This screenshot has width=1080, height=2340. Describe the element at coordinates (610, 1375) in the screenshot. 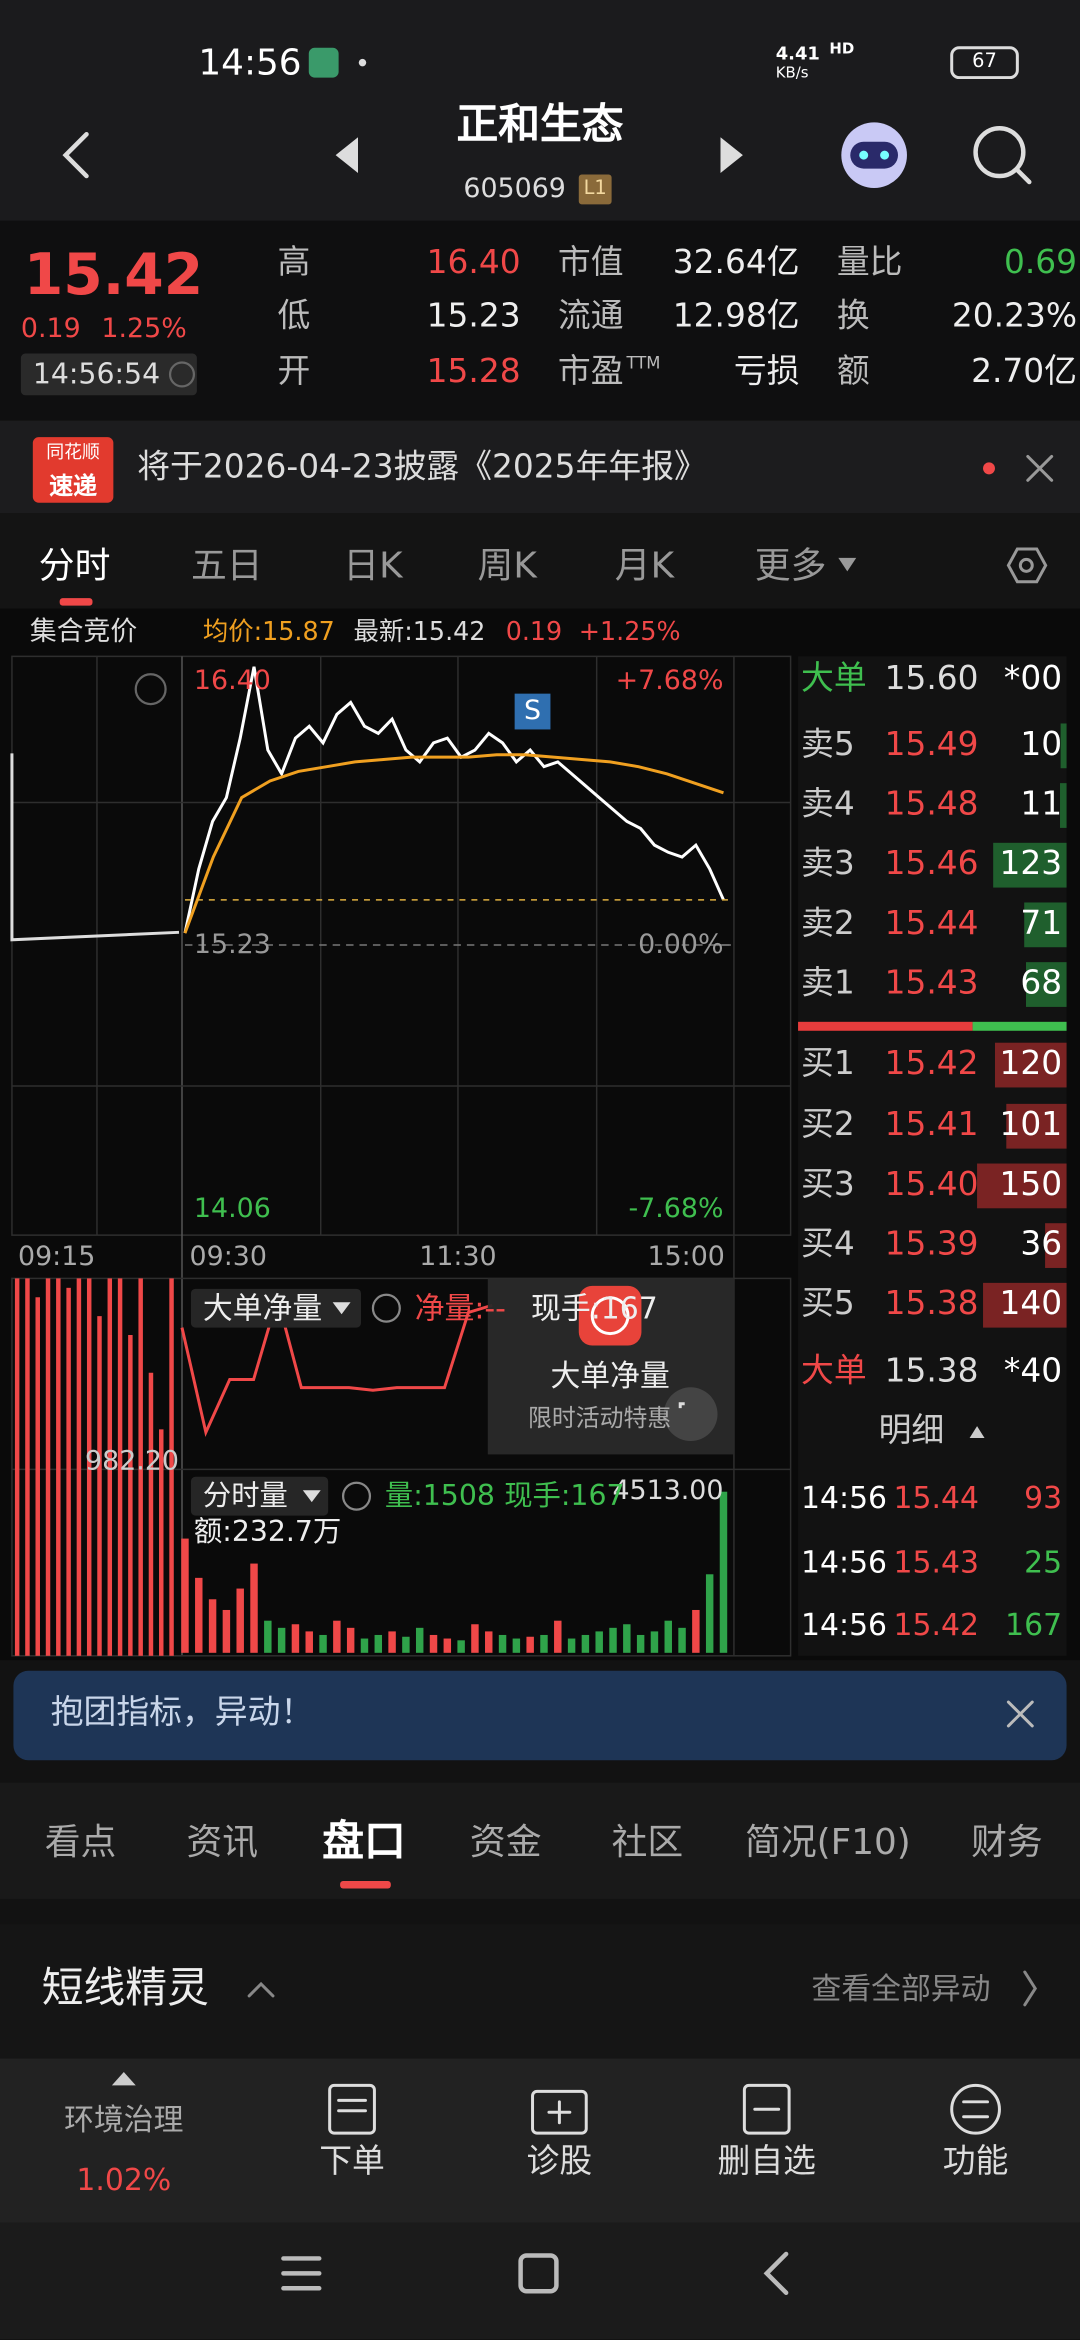

I see `popup-title: 大单净量` at that location.